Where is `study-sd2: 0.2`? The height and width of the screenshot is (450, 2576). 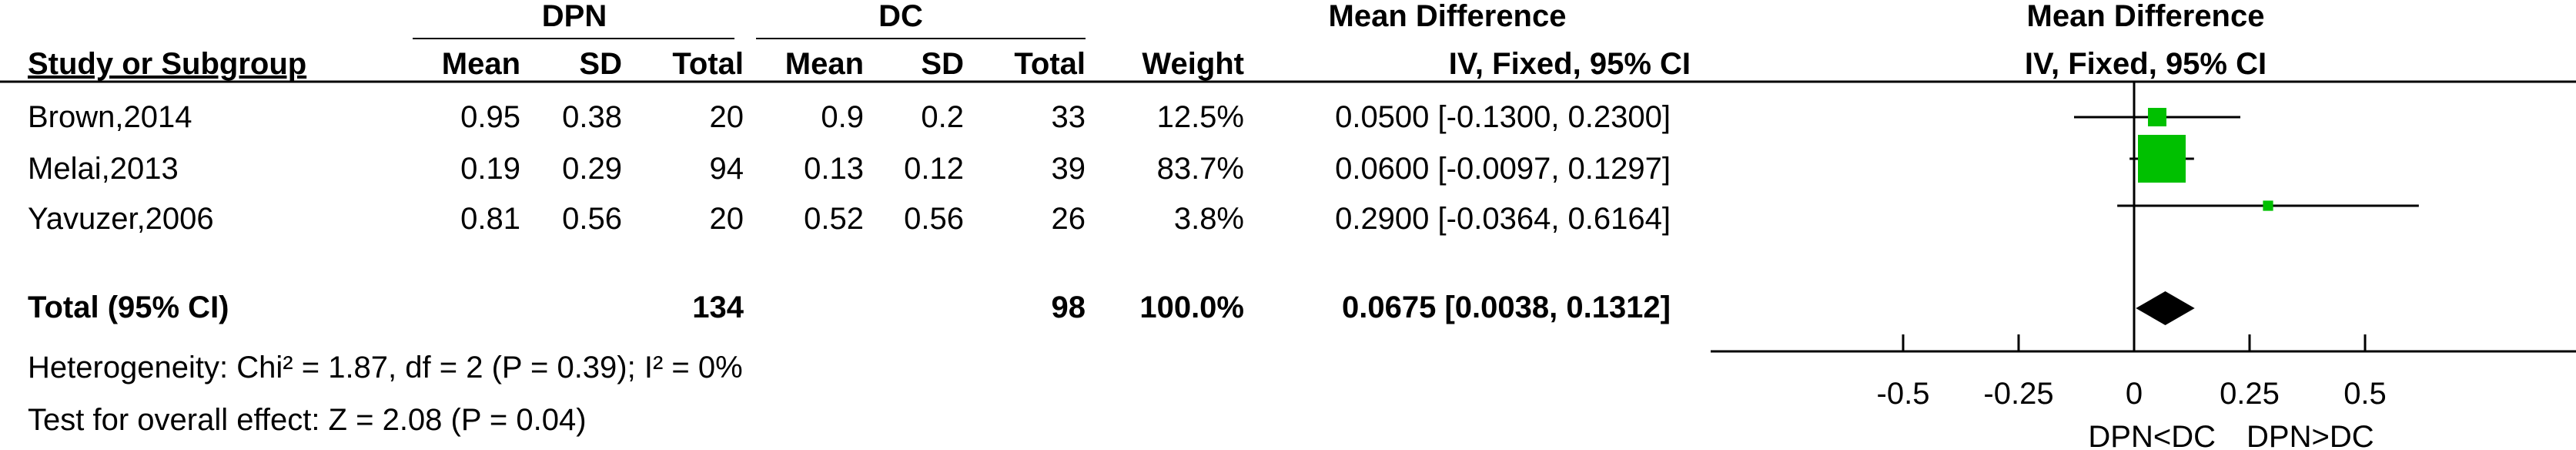
study-sd2: 0.2 is located at coordinates (943, 117).